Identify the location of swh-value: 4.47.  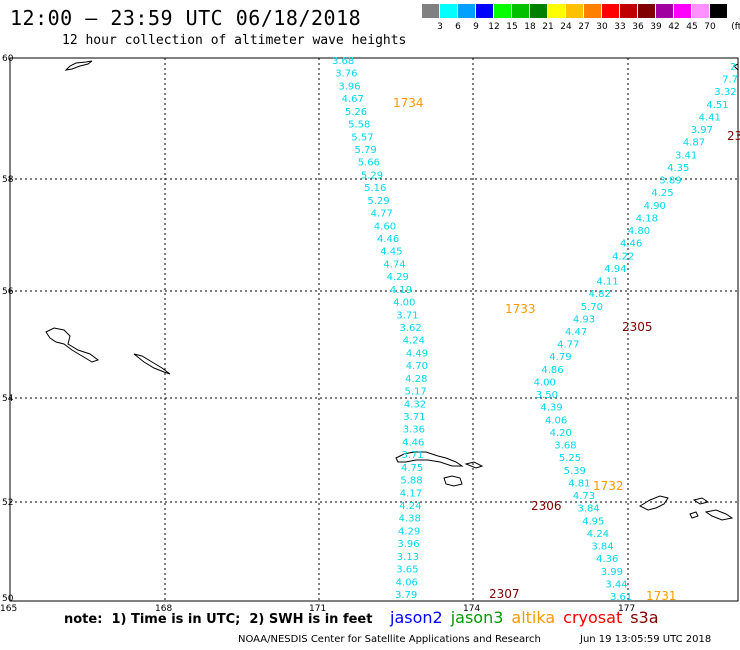
(576, 332).